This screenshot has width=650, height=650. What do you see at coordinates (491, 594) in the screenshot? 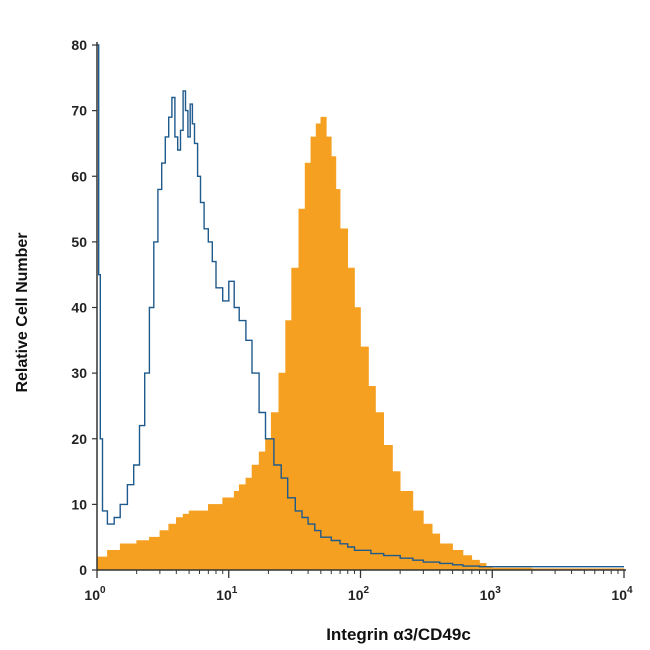
I see `x-tick-label: 10³` at bounding box center [491, 594].